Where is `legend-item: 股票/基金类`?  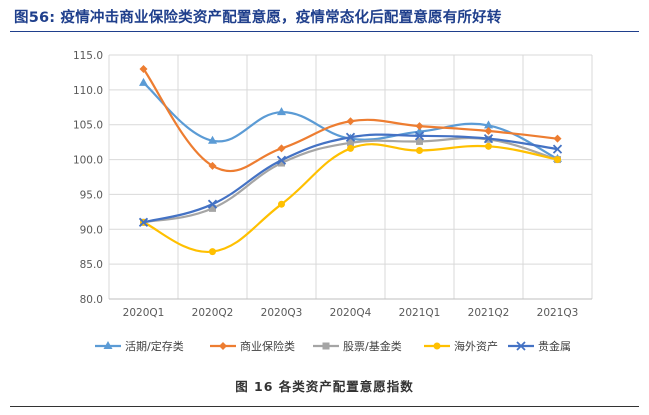 legend-item: 股票/基金类 is located at coordinates (357, 346).